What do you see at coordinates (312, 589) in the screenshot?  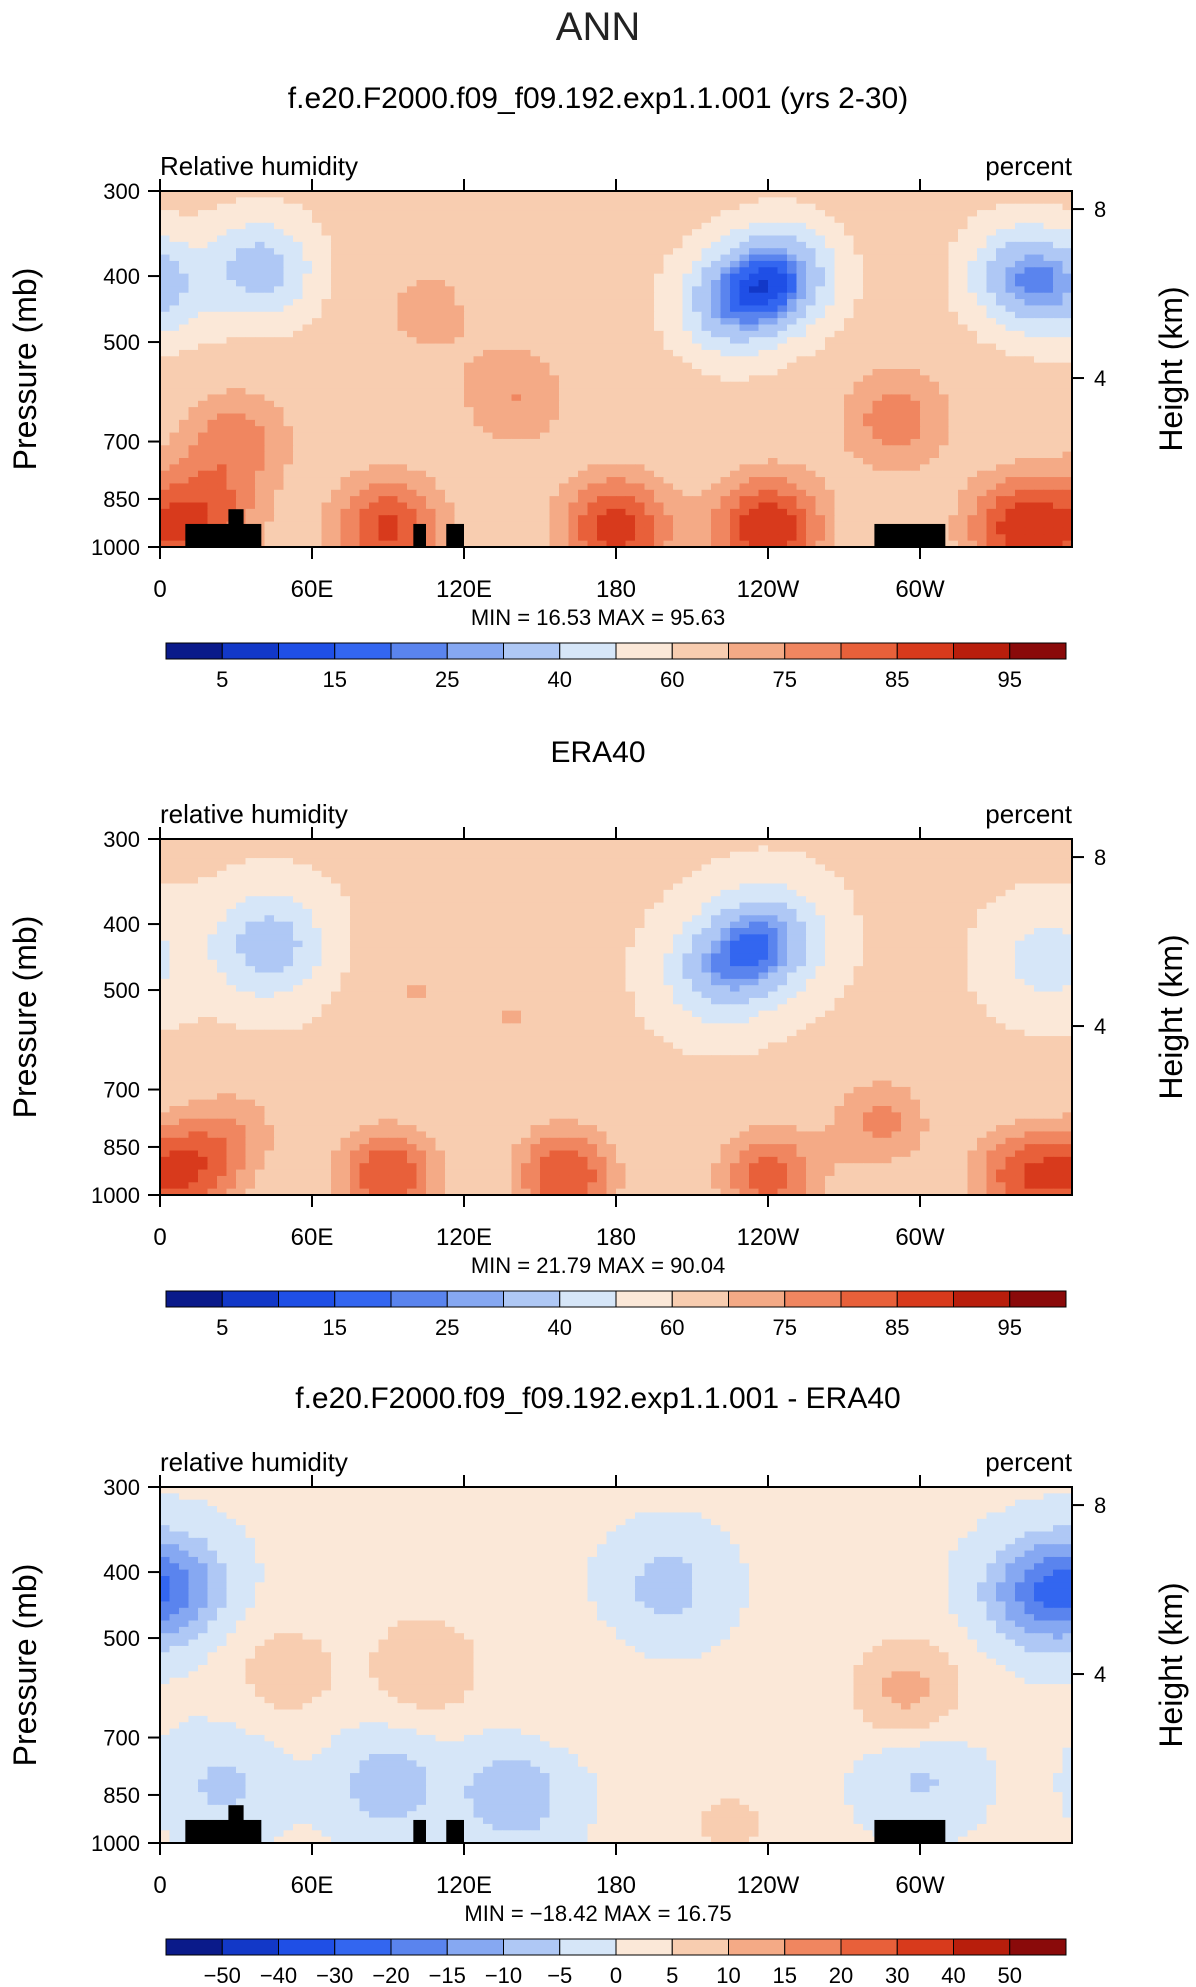 I see `x-tick-label: 60E` at bounding box center [312, 589].